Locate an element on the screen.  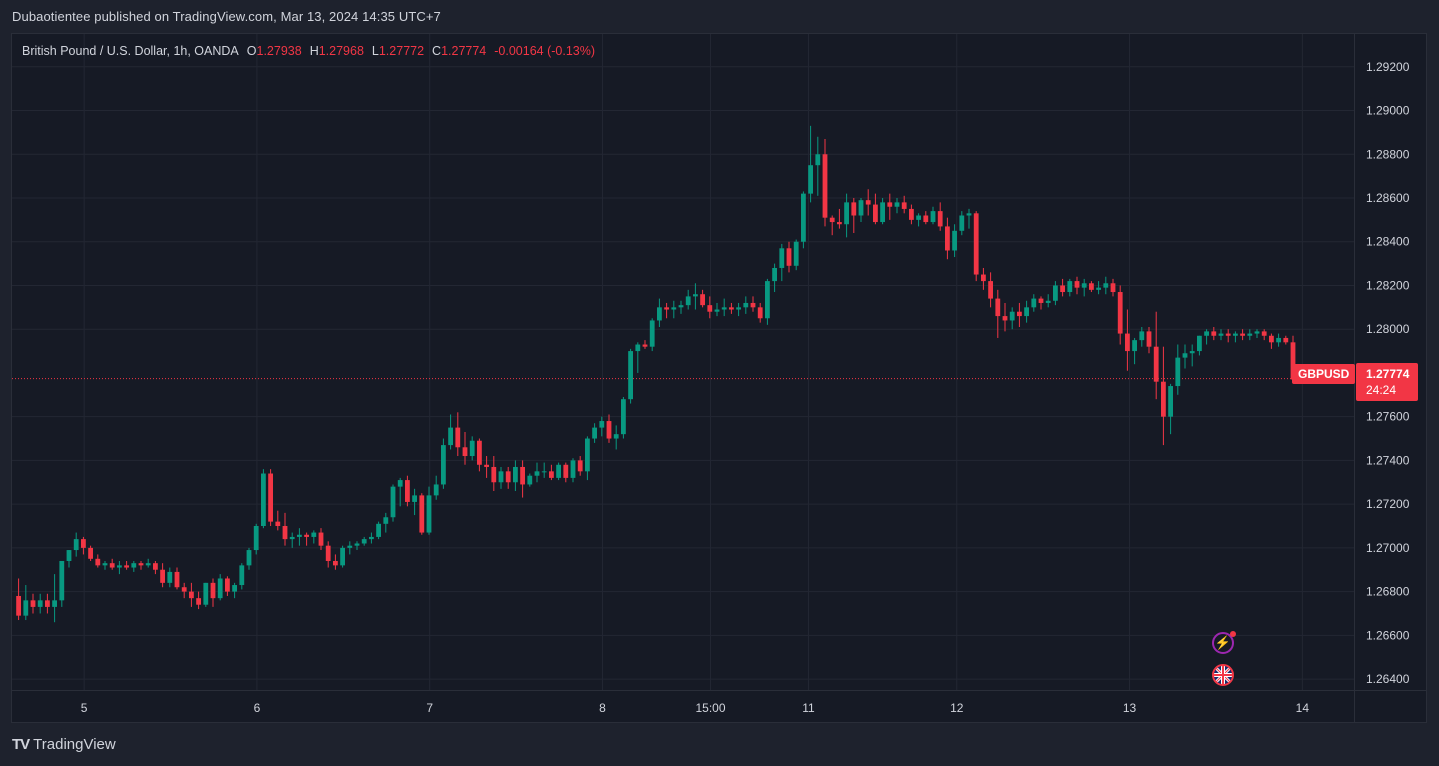
uk-flag-event-icon is located at coordinates (1223, 675).